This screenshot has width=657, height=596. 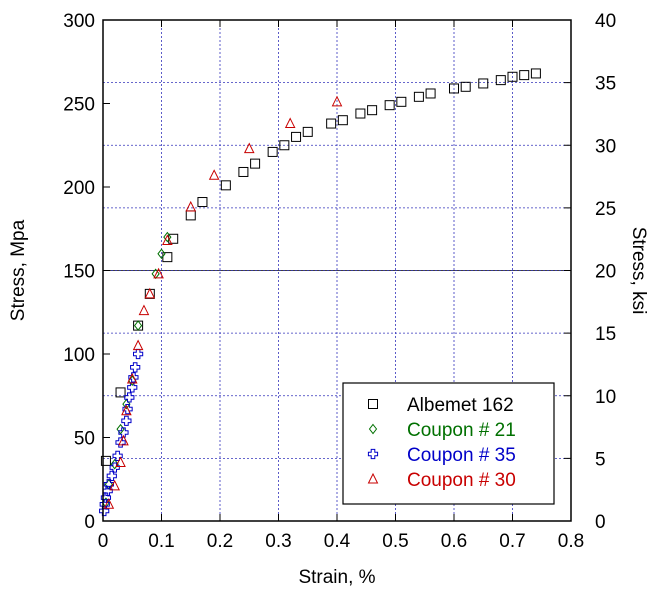 I want to click on y-tick-label: 100, so click(x=79, y=355).